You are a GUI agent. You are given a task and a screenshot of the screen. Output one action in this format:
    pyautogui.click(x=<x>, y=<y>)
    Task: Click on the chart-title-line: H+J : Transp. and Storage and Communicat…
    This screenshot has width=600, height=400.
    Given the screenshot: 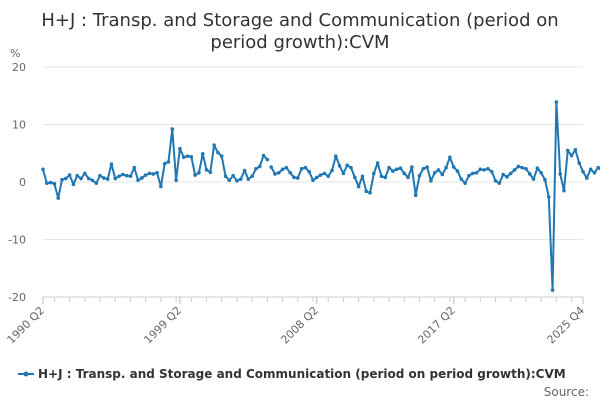 What is the action you would take?
    pyautogui.click(x=299, y=20)
    